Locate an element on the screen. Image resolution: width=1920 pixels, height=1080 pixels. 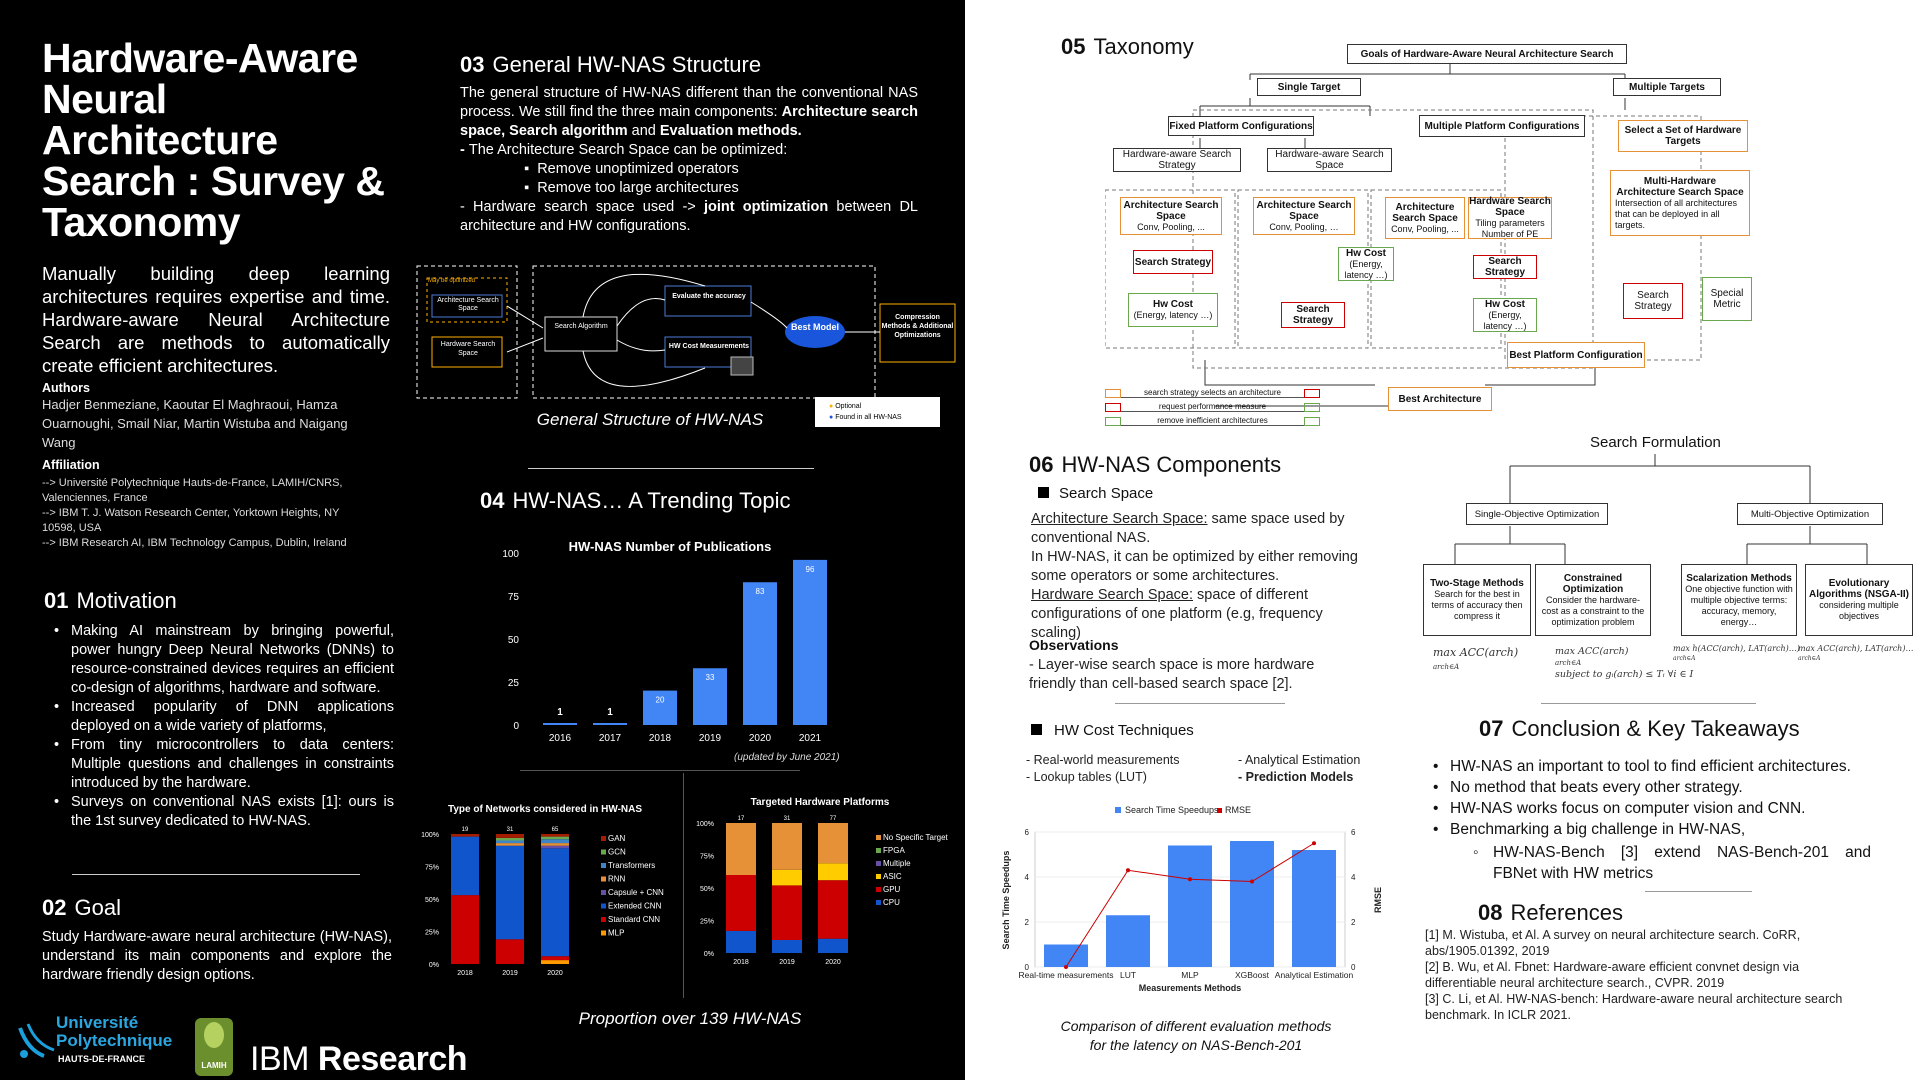
y2-tick-label: 2 is located at coordinates (1353, 922).